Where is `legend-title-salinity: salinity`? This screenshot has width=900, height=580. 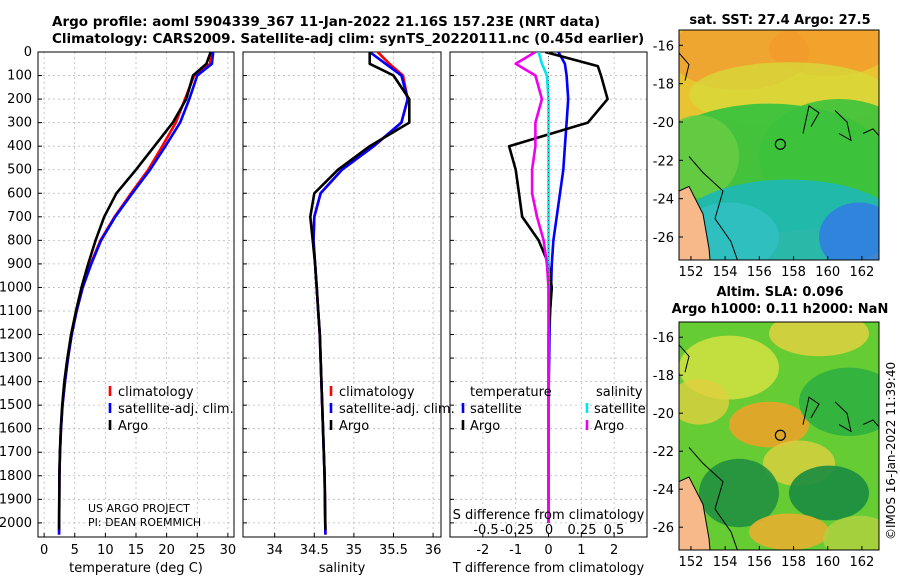 legend-title-salinity: salinity is located at coordinates (619, 392).